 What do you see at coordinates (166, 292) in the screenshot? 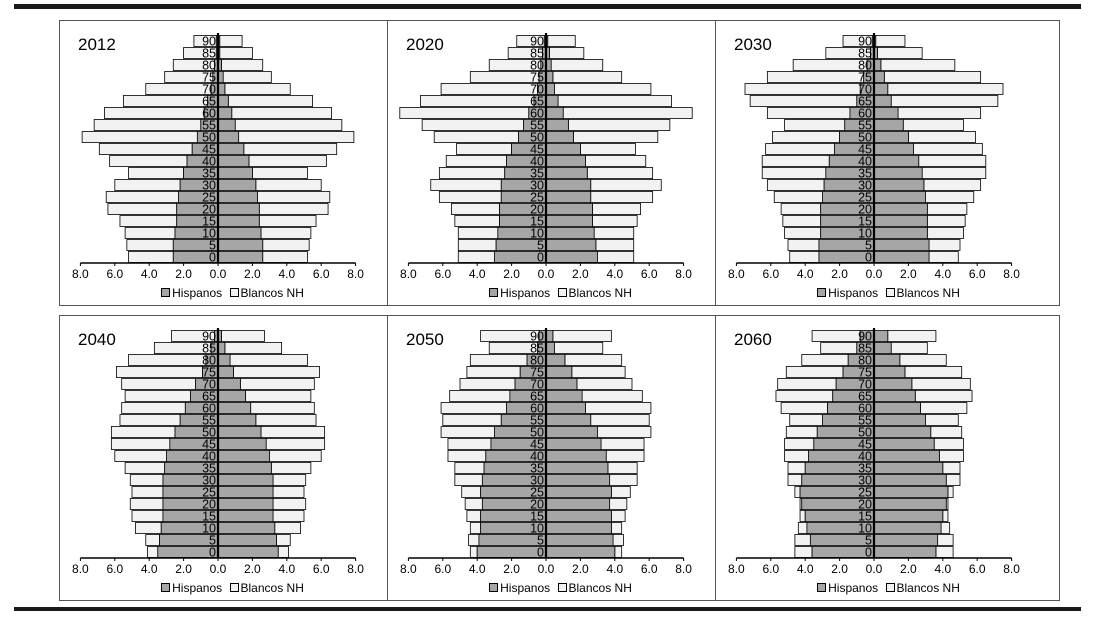
I see `legend-swatch-hispanos` at bounding box center [166, 292].